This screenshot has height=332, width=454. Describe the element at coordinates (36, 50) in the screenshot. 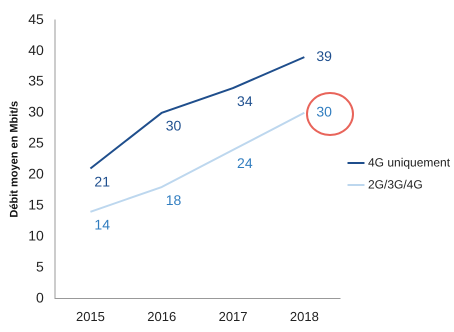

I see `y-tick-label: 40` at that location.